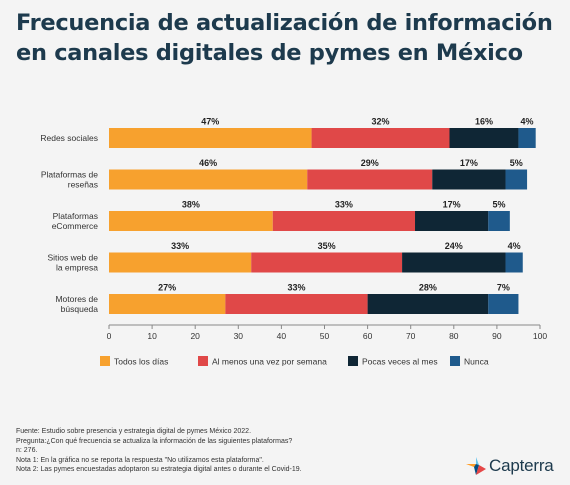  I want to click on legend-label: Pocas veces al mes, so click(400, 362).